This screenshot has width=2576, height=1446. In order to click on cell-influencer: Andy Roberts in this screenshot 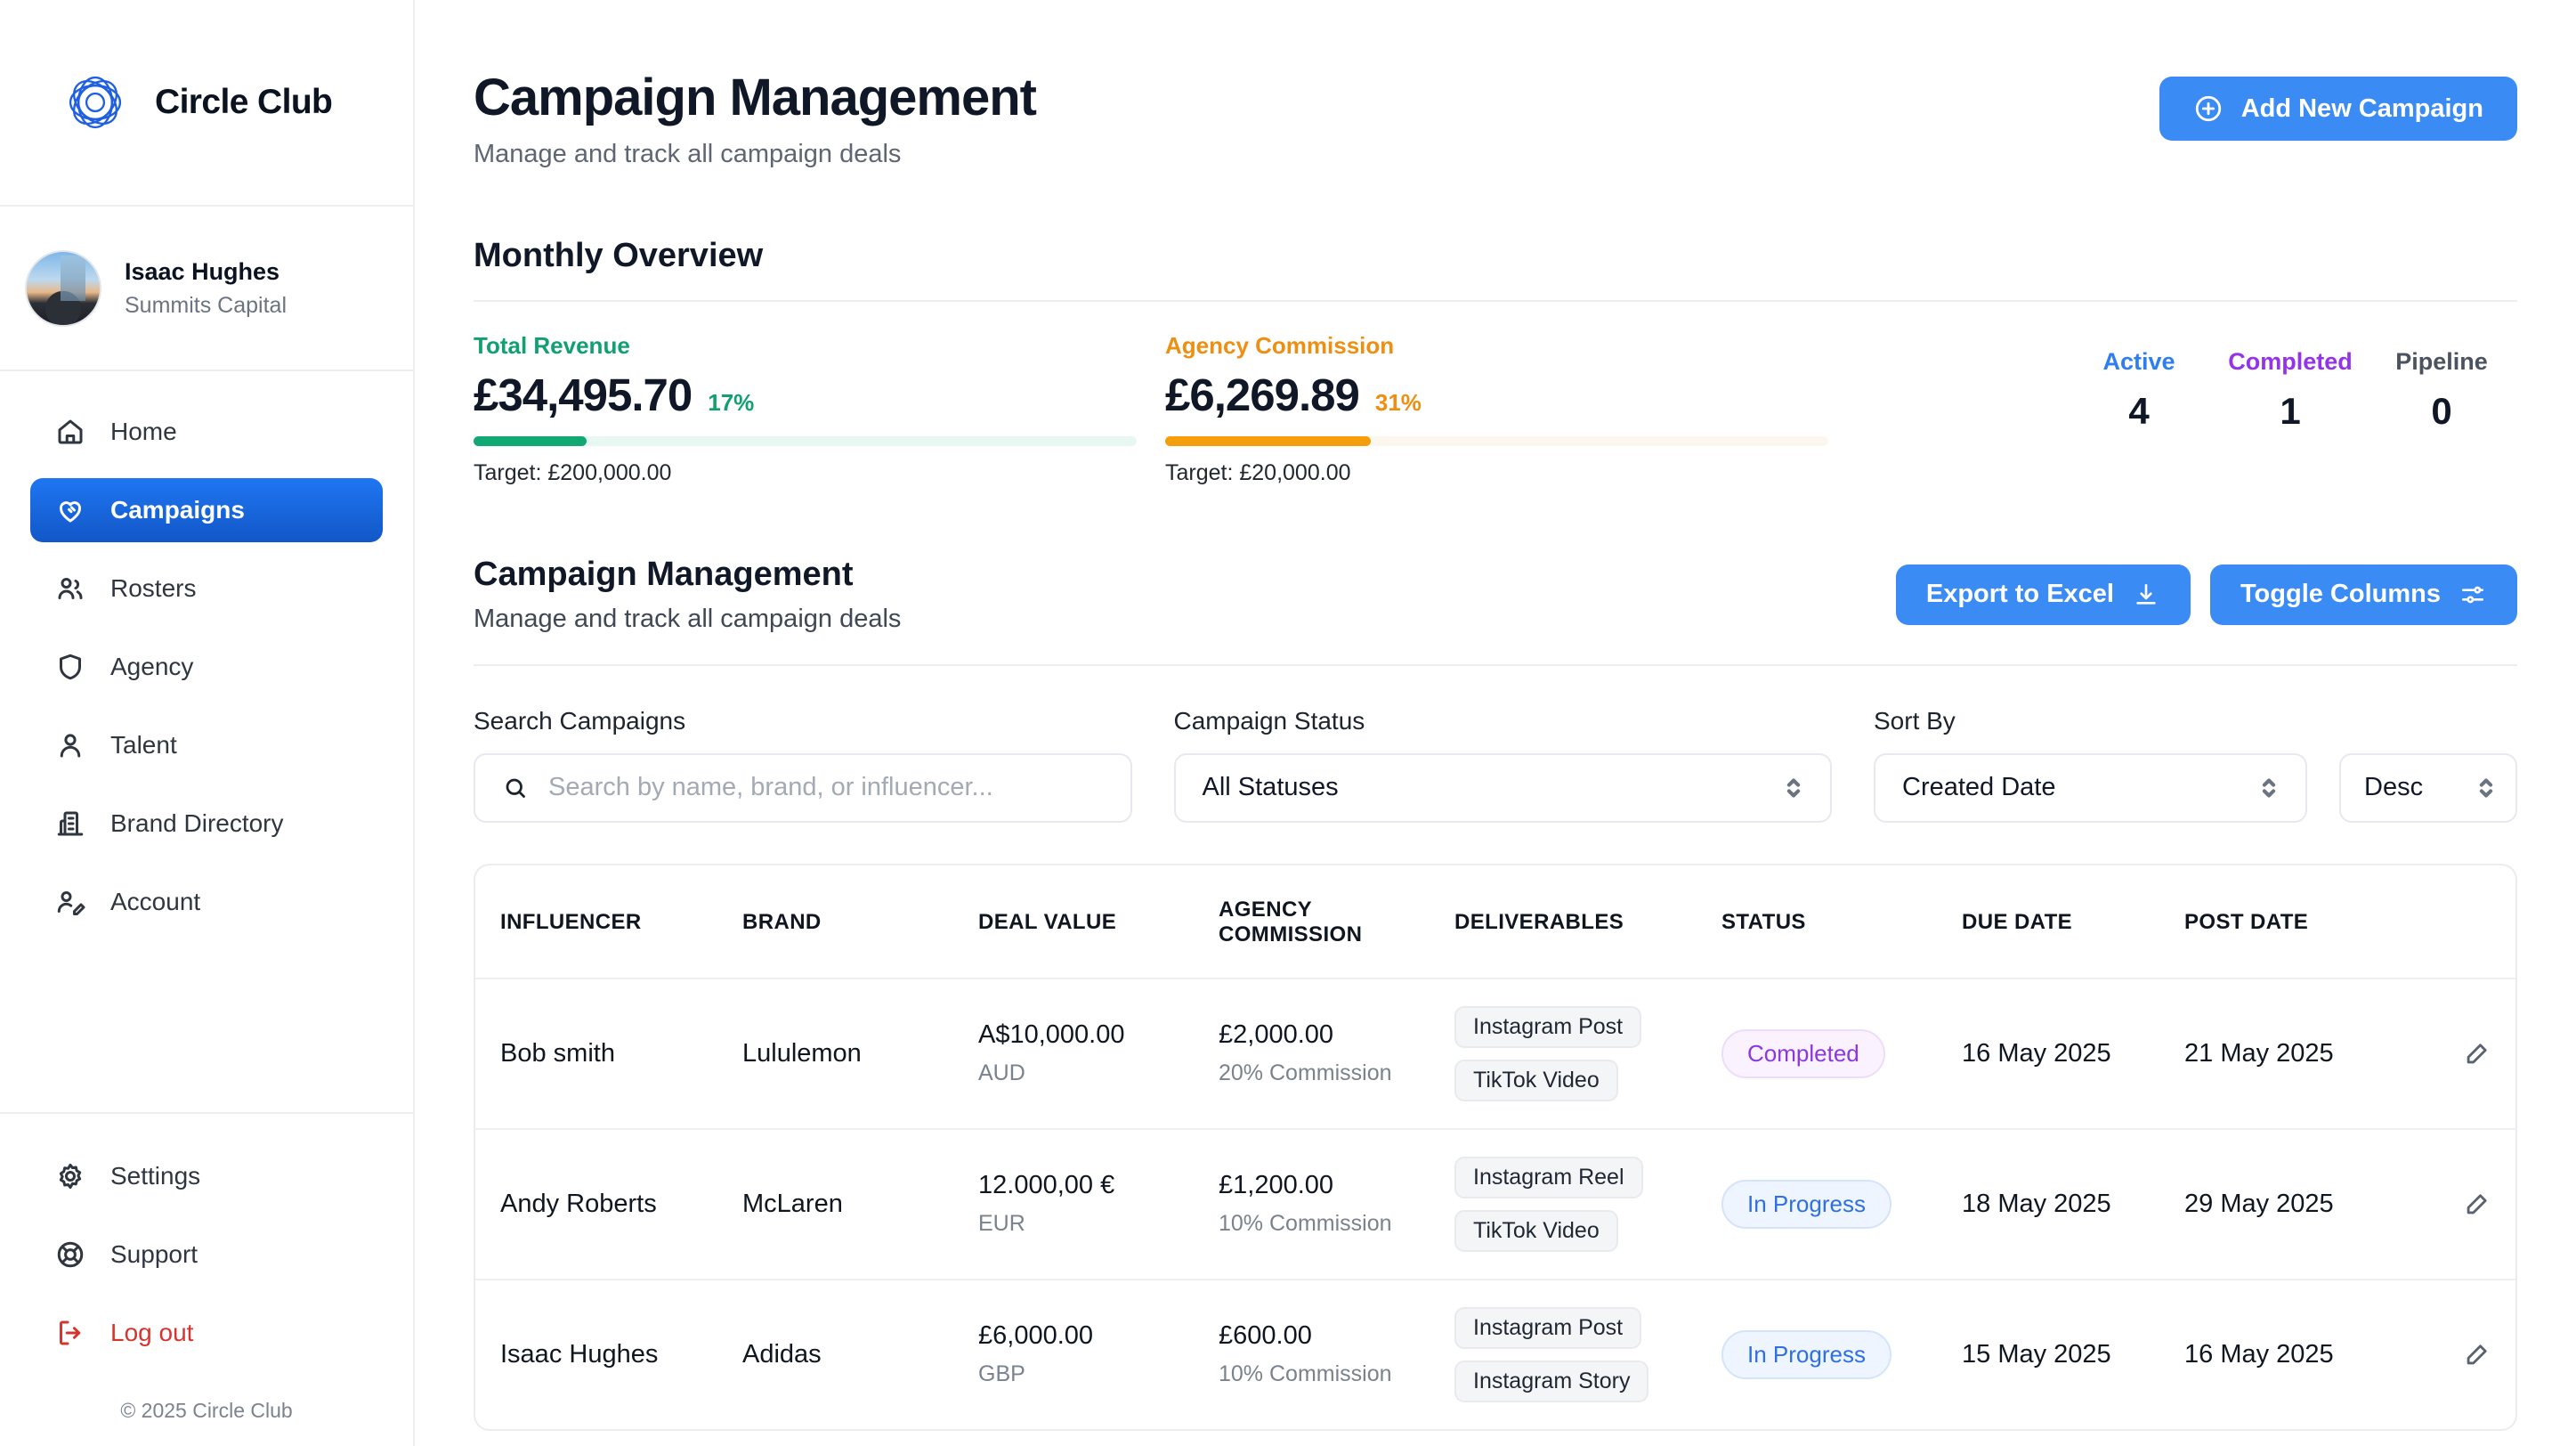, I will do `click(609, 1204)`.